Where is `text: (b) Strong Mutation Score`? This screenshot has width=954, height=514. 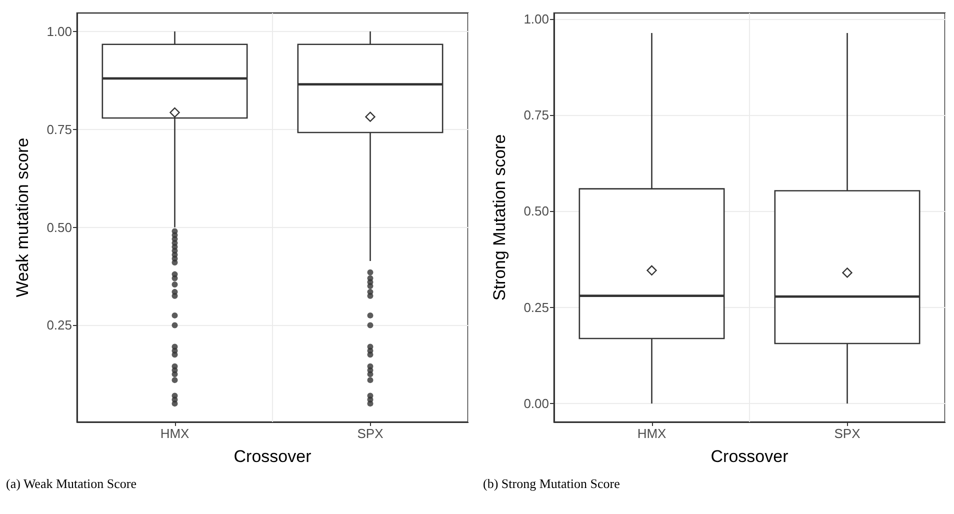 text: (b) Strong Mutation Score is located at coordinates (551, 484).